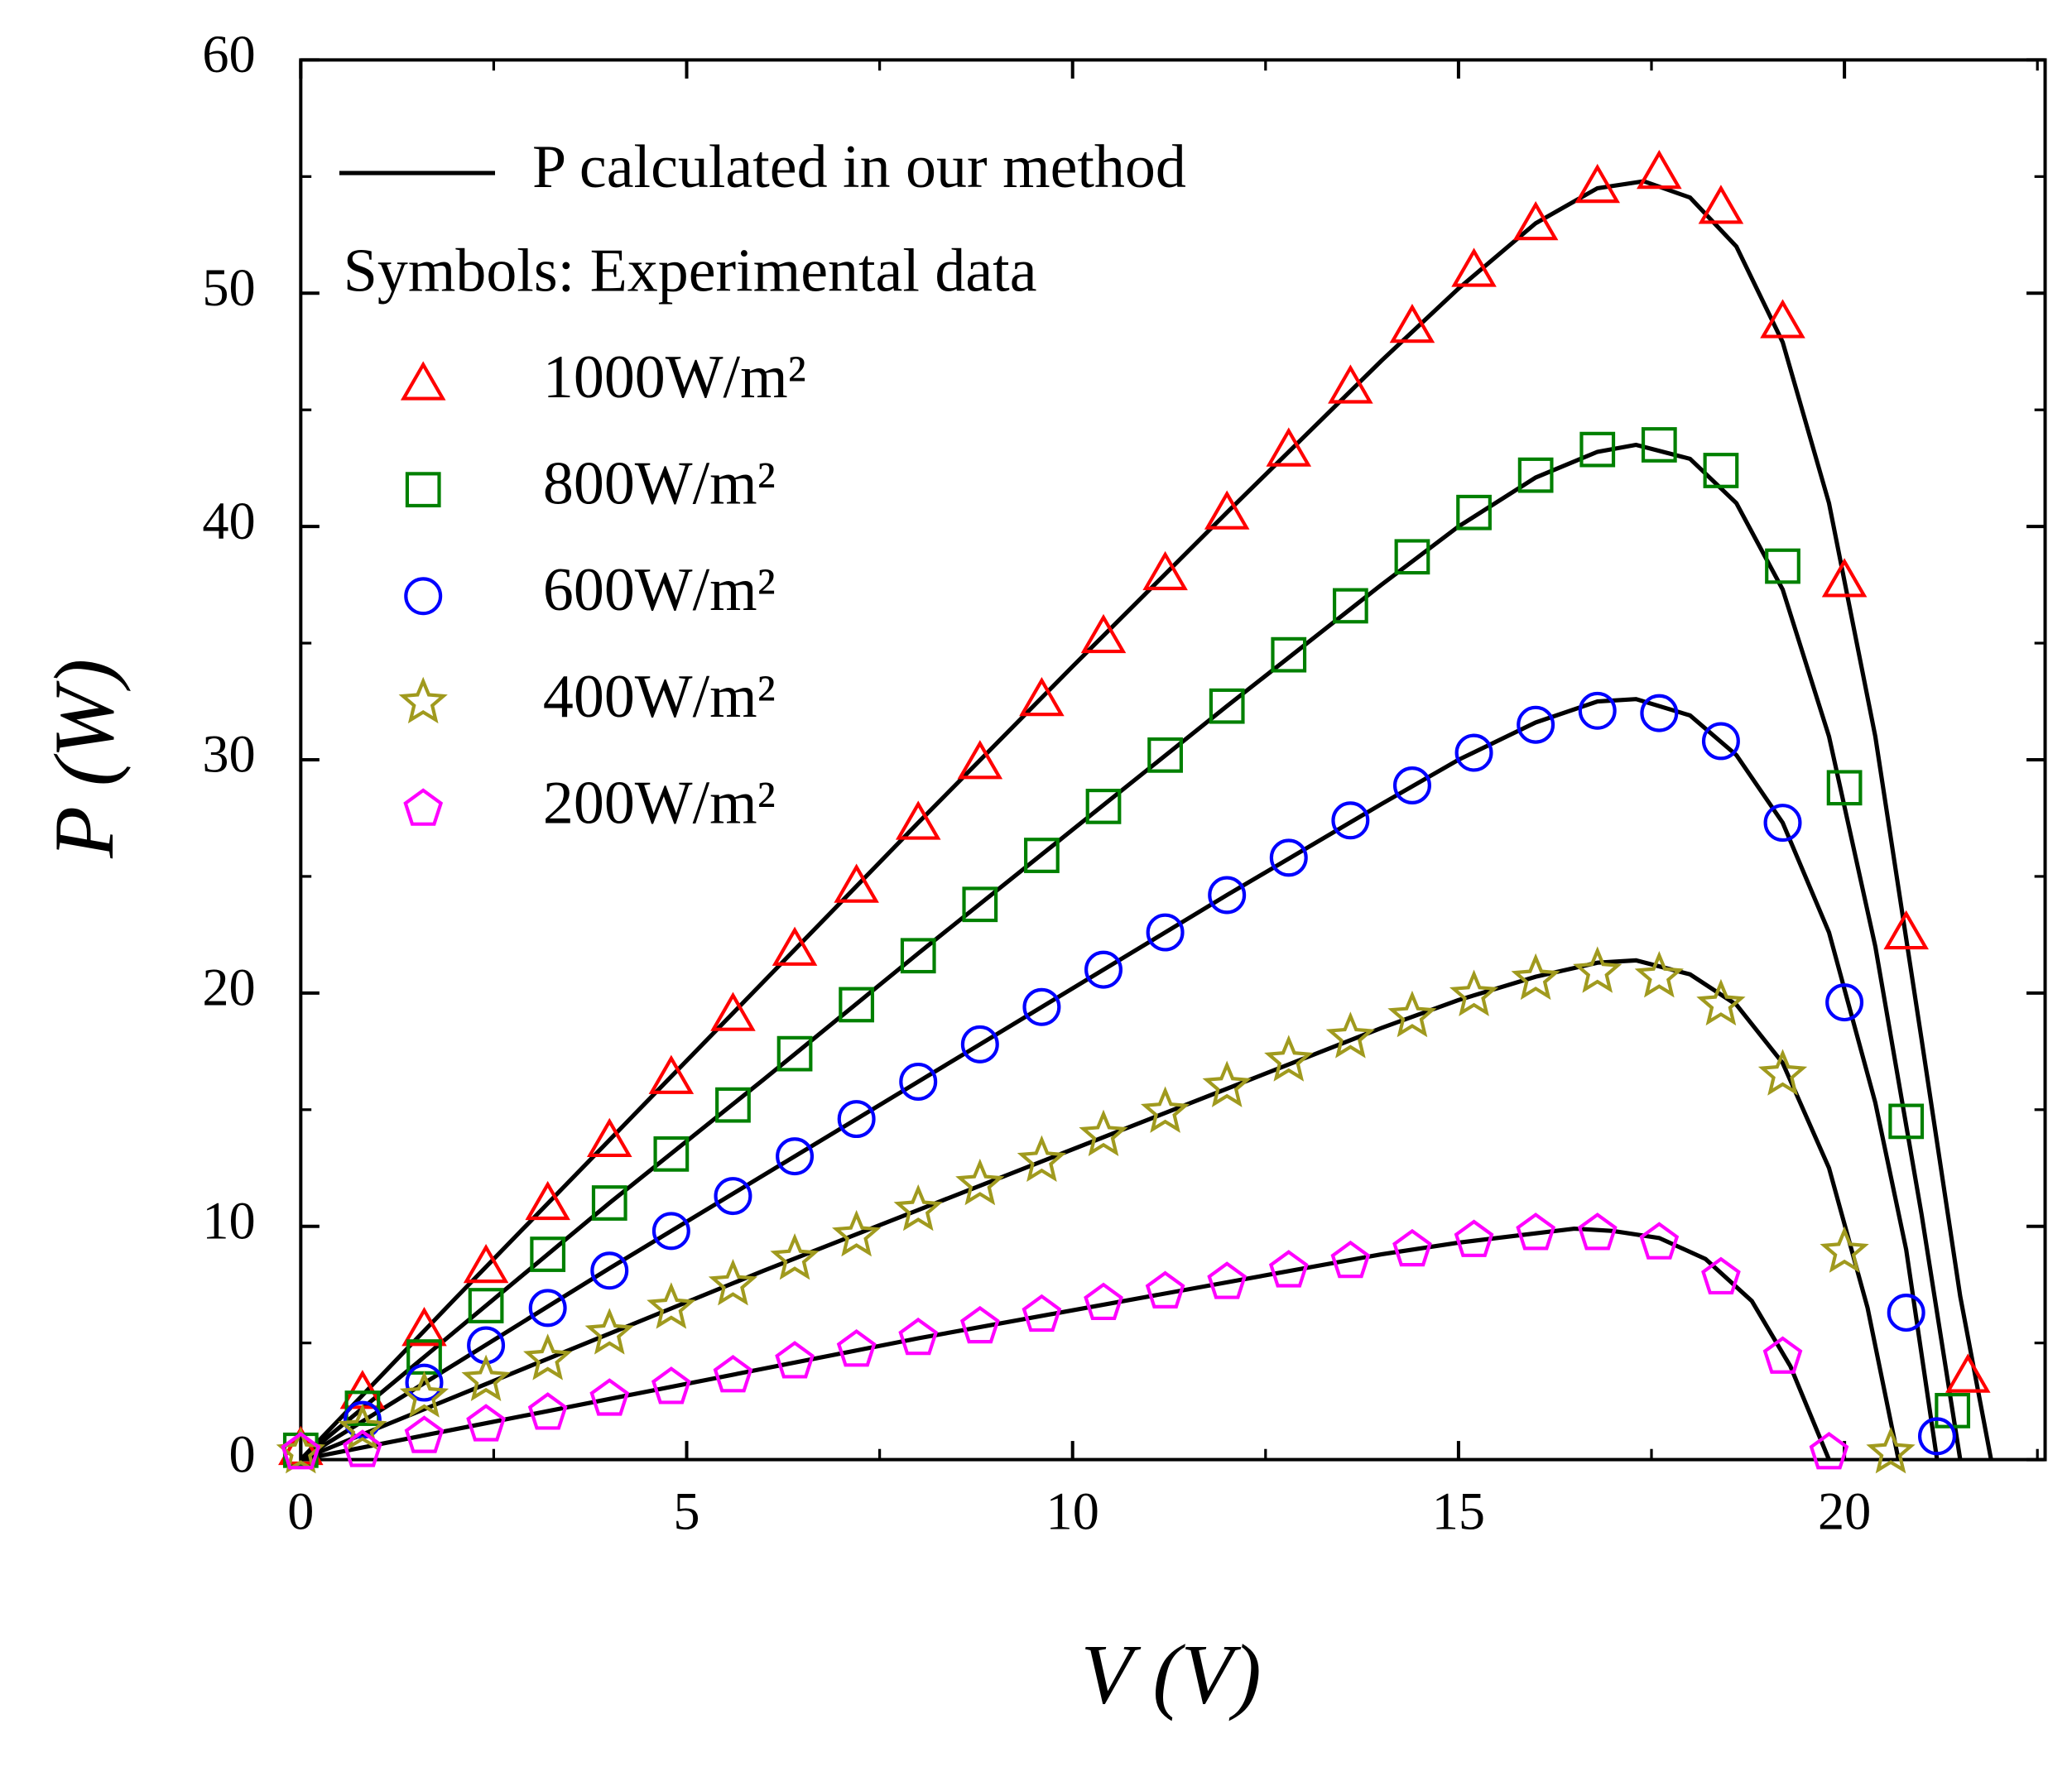 This screenshot has width=2072, height=1767. Describe the element at coordinates (686, 1510) in the screenshot. I see `x-tick-label: 5` at that location.